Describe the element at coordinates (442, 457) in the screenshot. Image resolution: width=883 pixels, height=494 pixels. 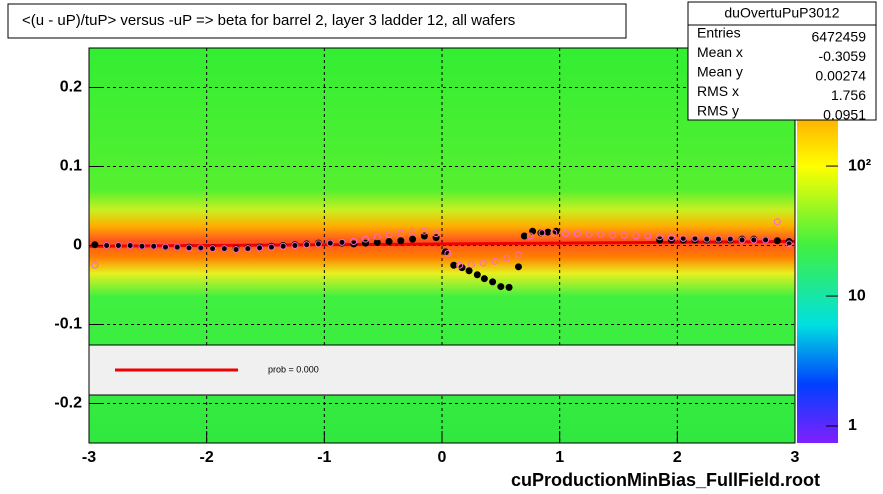
I see `x-tick-label: 0` at that location.